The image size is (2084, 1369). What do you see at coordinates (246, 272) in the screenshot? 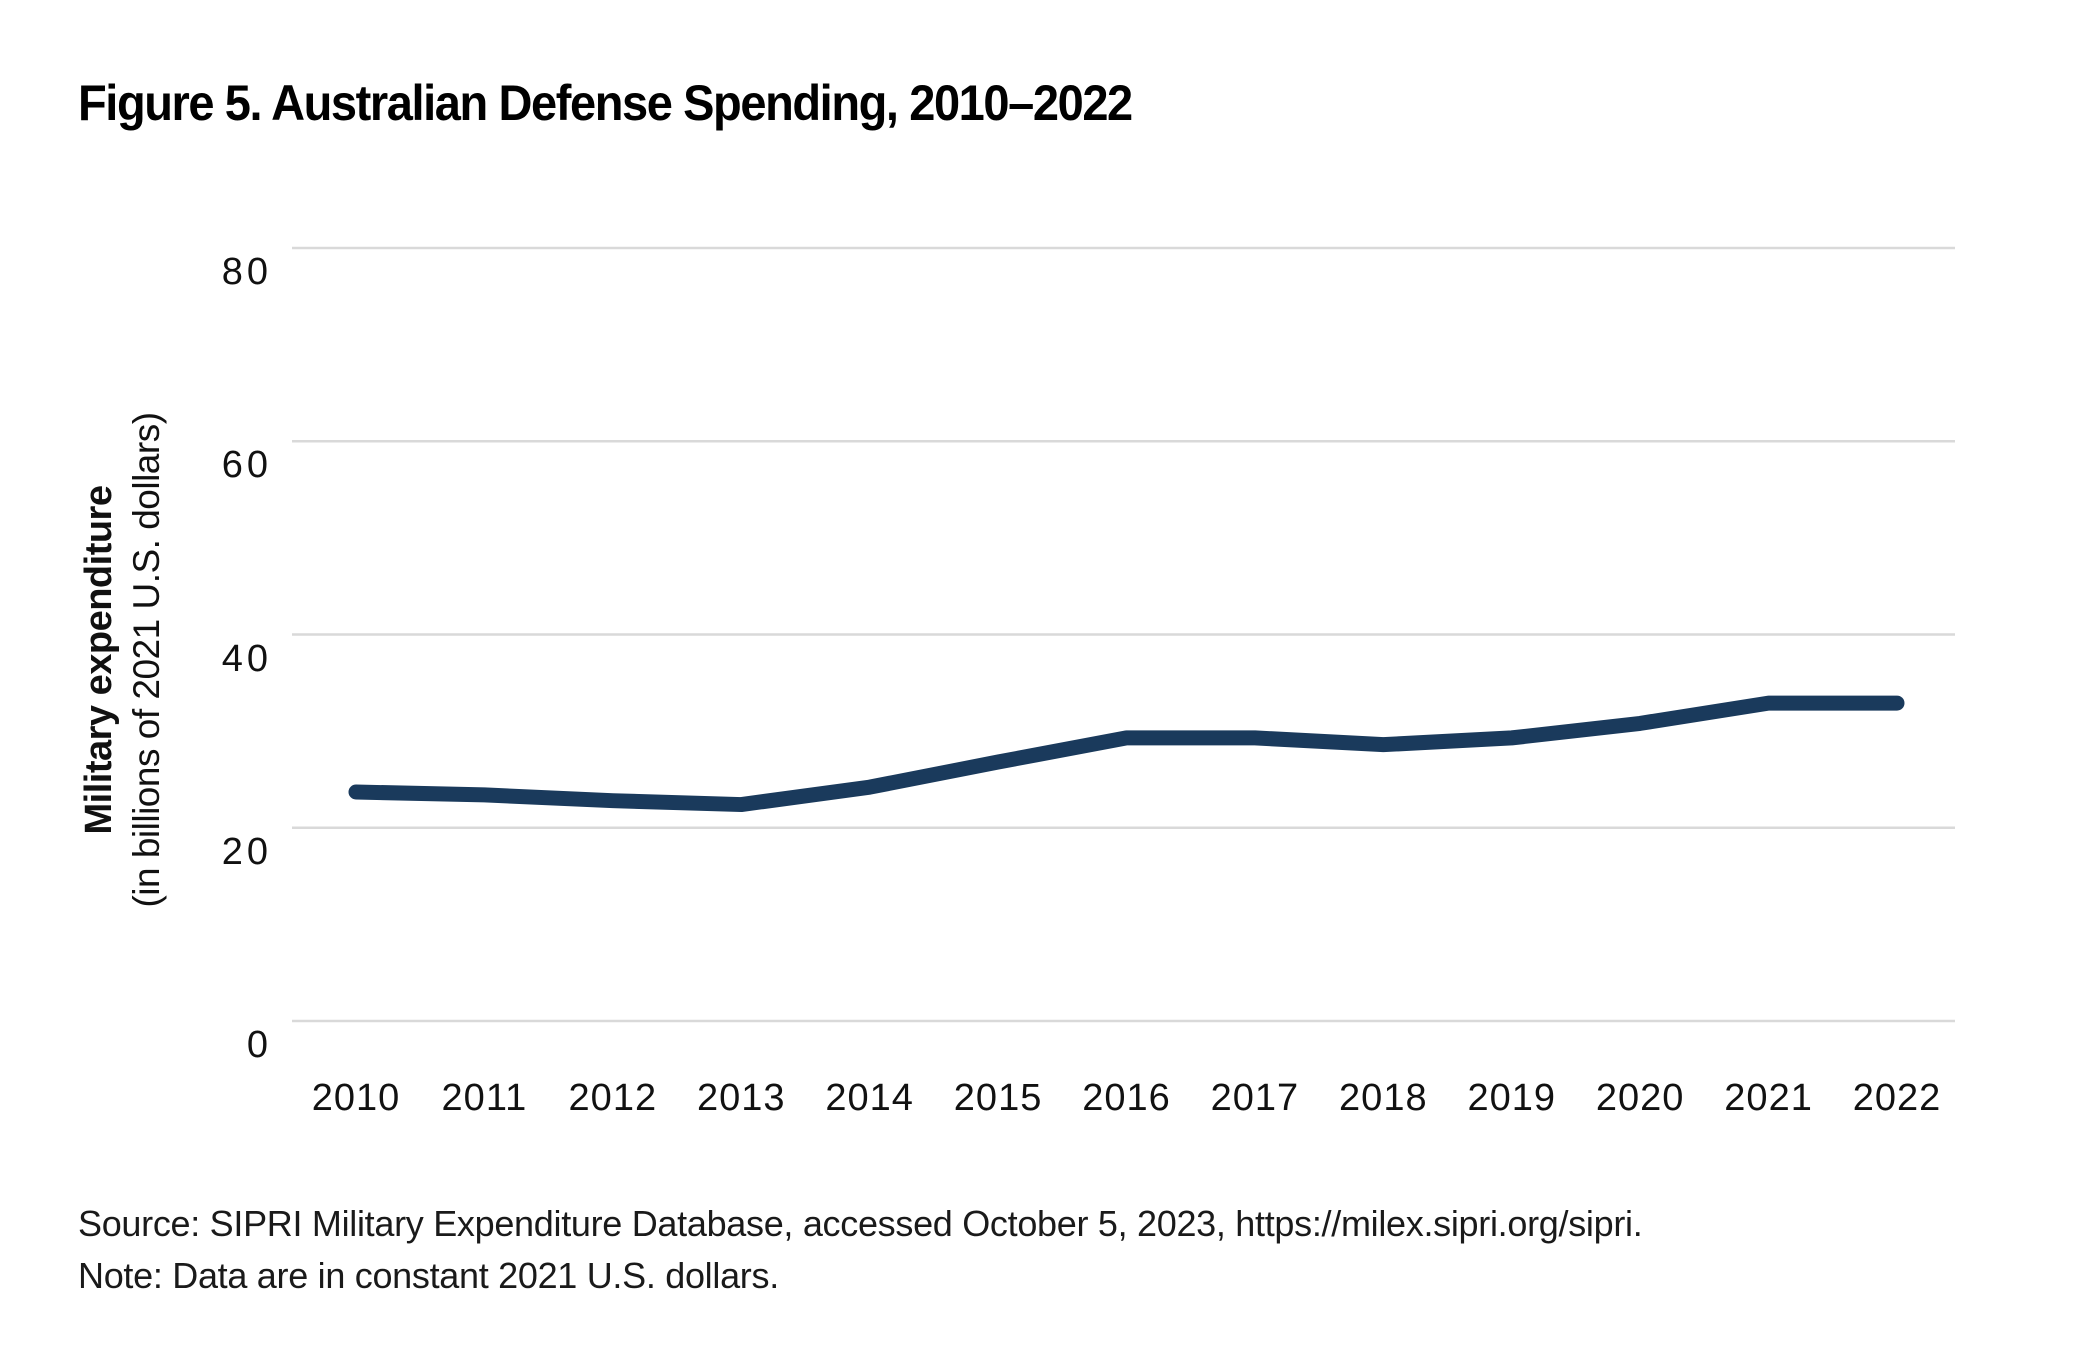
I see `y-tick-label: 80` at bounding box center [246, 272].